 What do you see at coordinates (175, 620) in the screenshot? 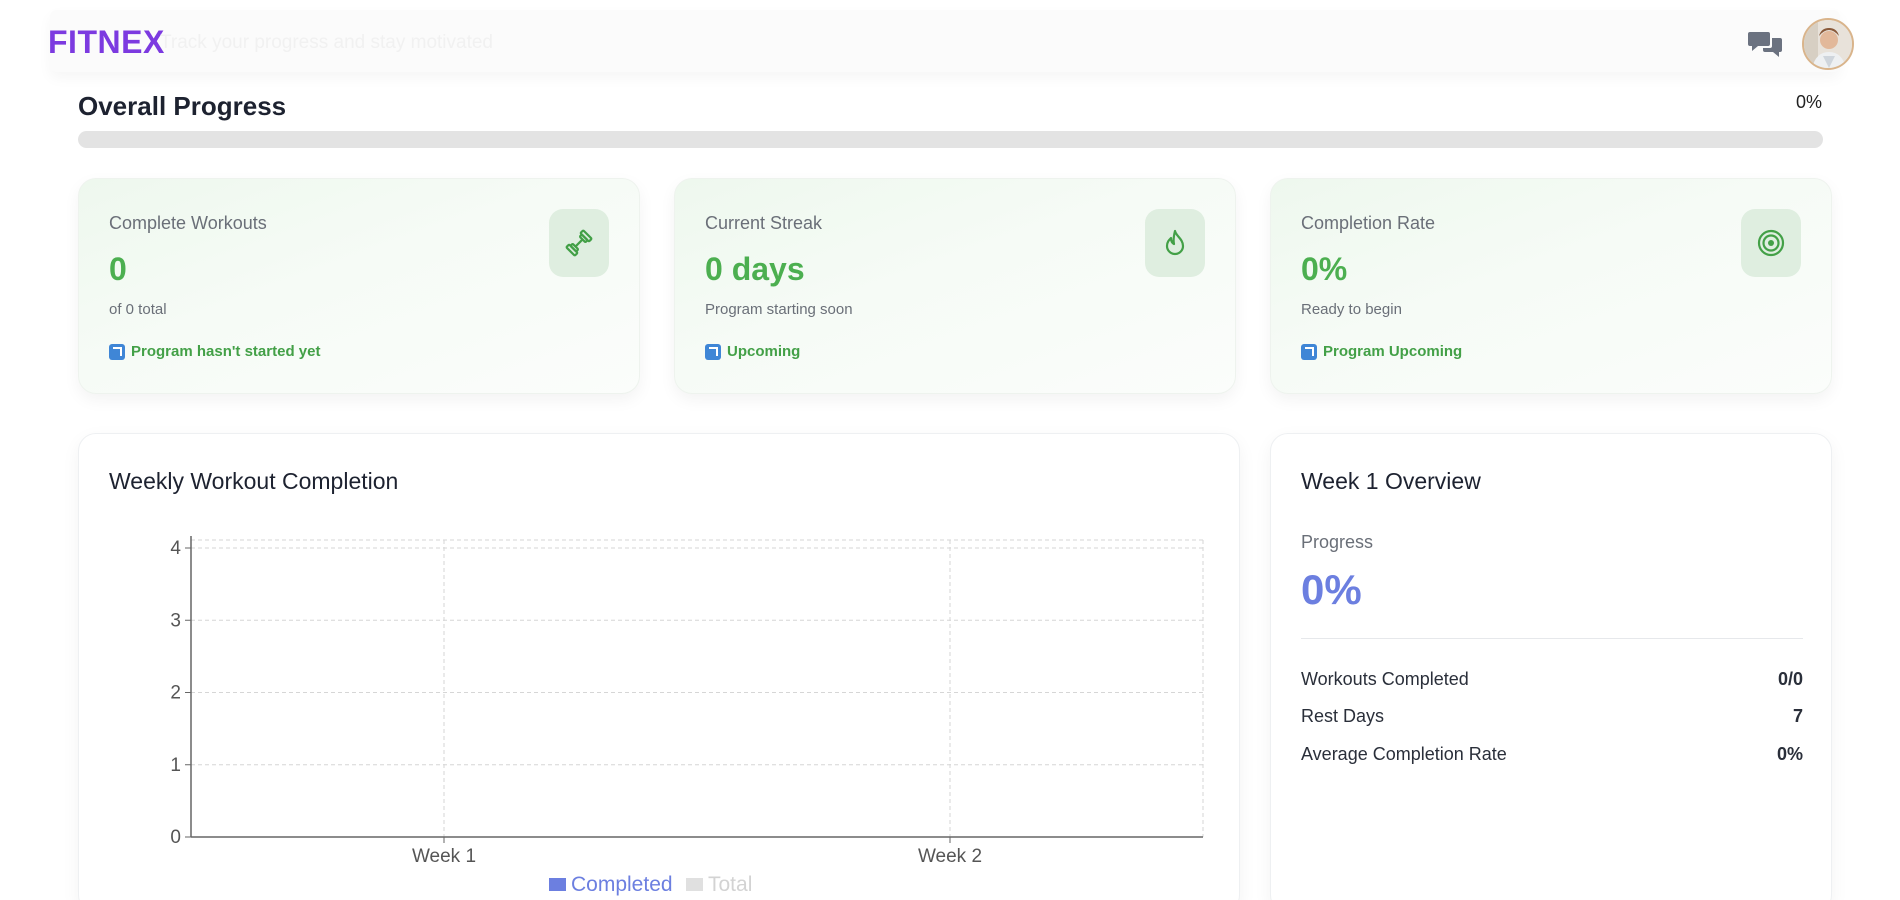
I see `y-tick-label: 3` at bounding box center [175, 620].